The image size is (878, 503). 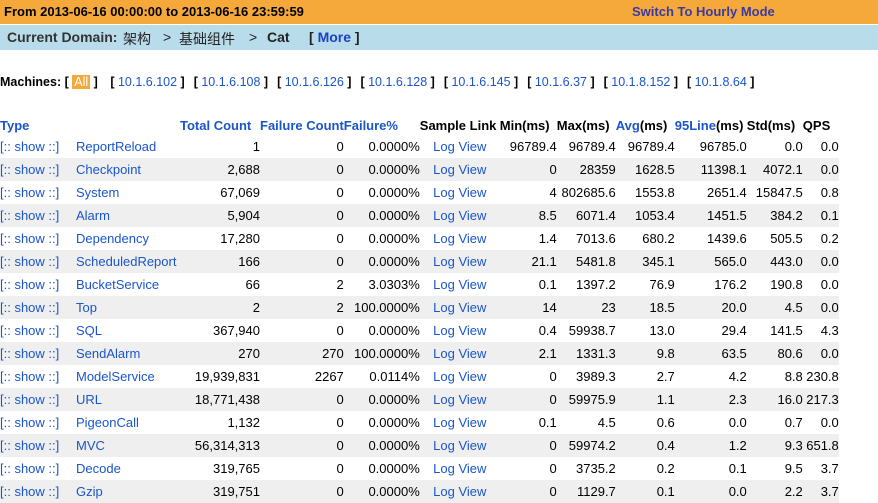 What do you see at coordinates (398, 82) in the screenshot?
I see `machine-link: 10.1.6.128` at bounding box center [398, 82].